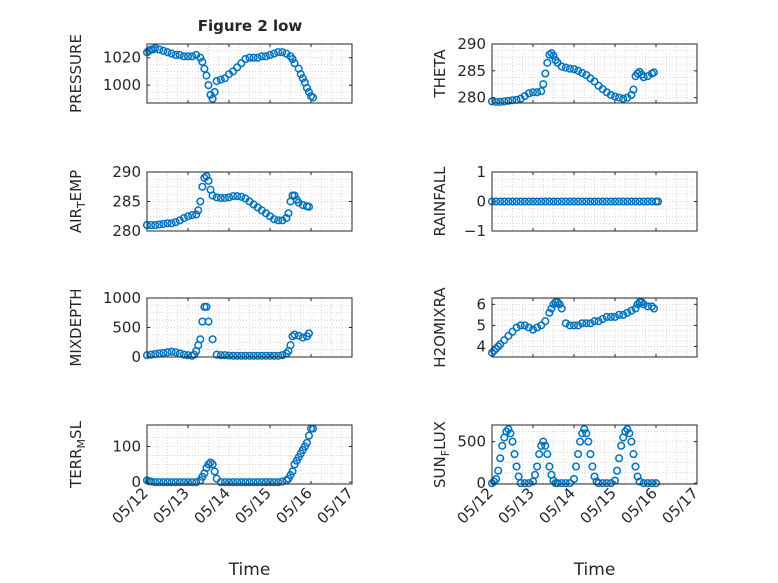  What do you see at coordinates (481, 325) in the screenshot?
I see `y-tick-label: 5` at bounding box center [481, 325].